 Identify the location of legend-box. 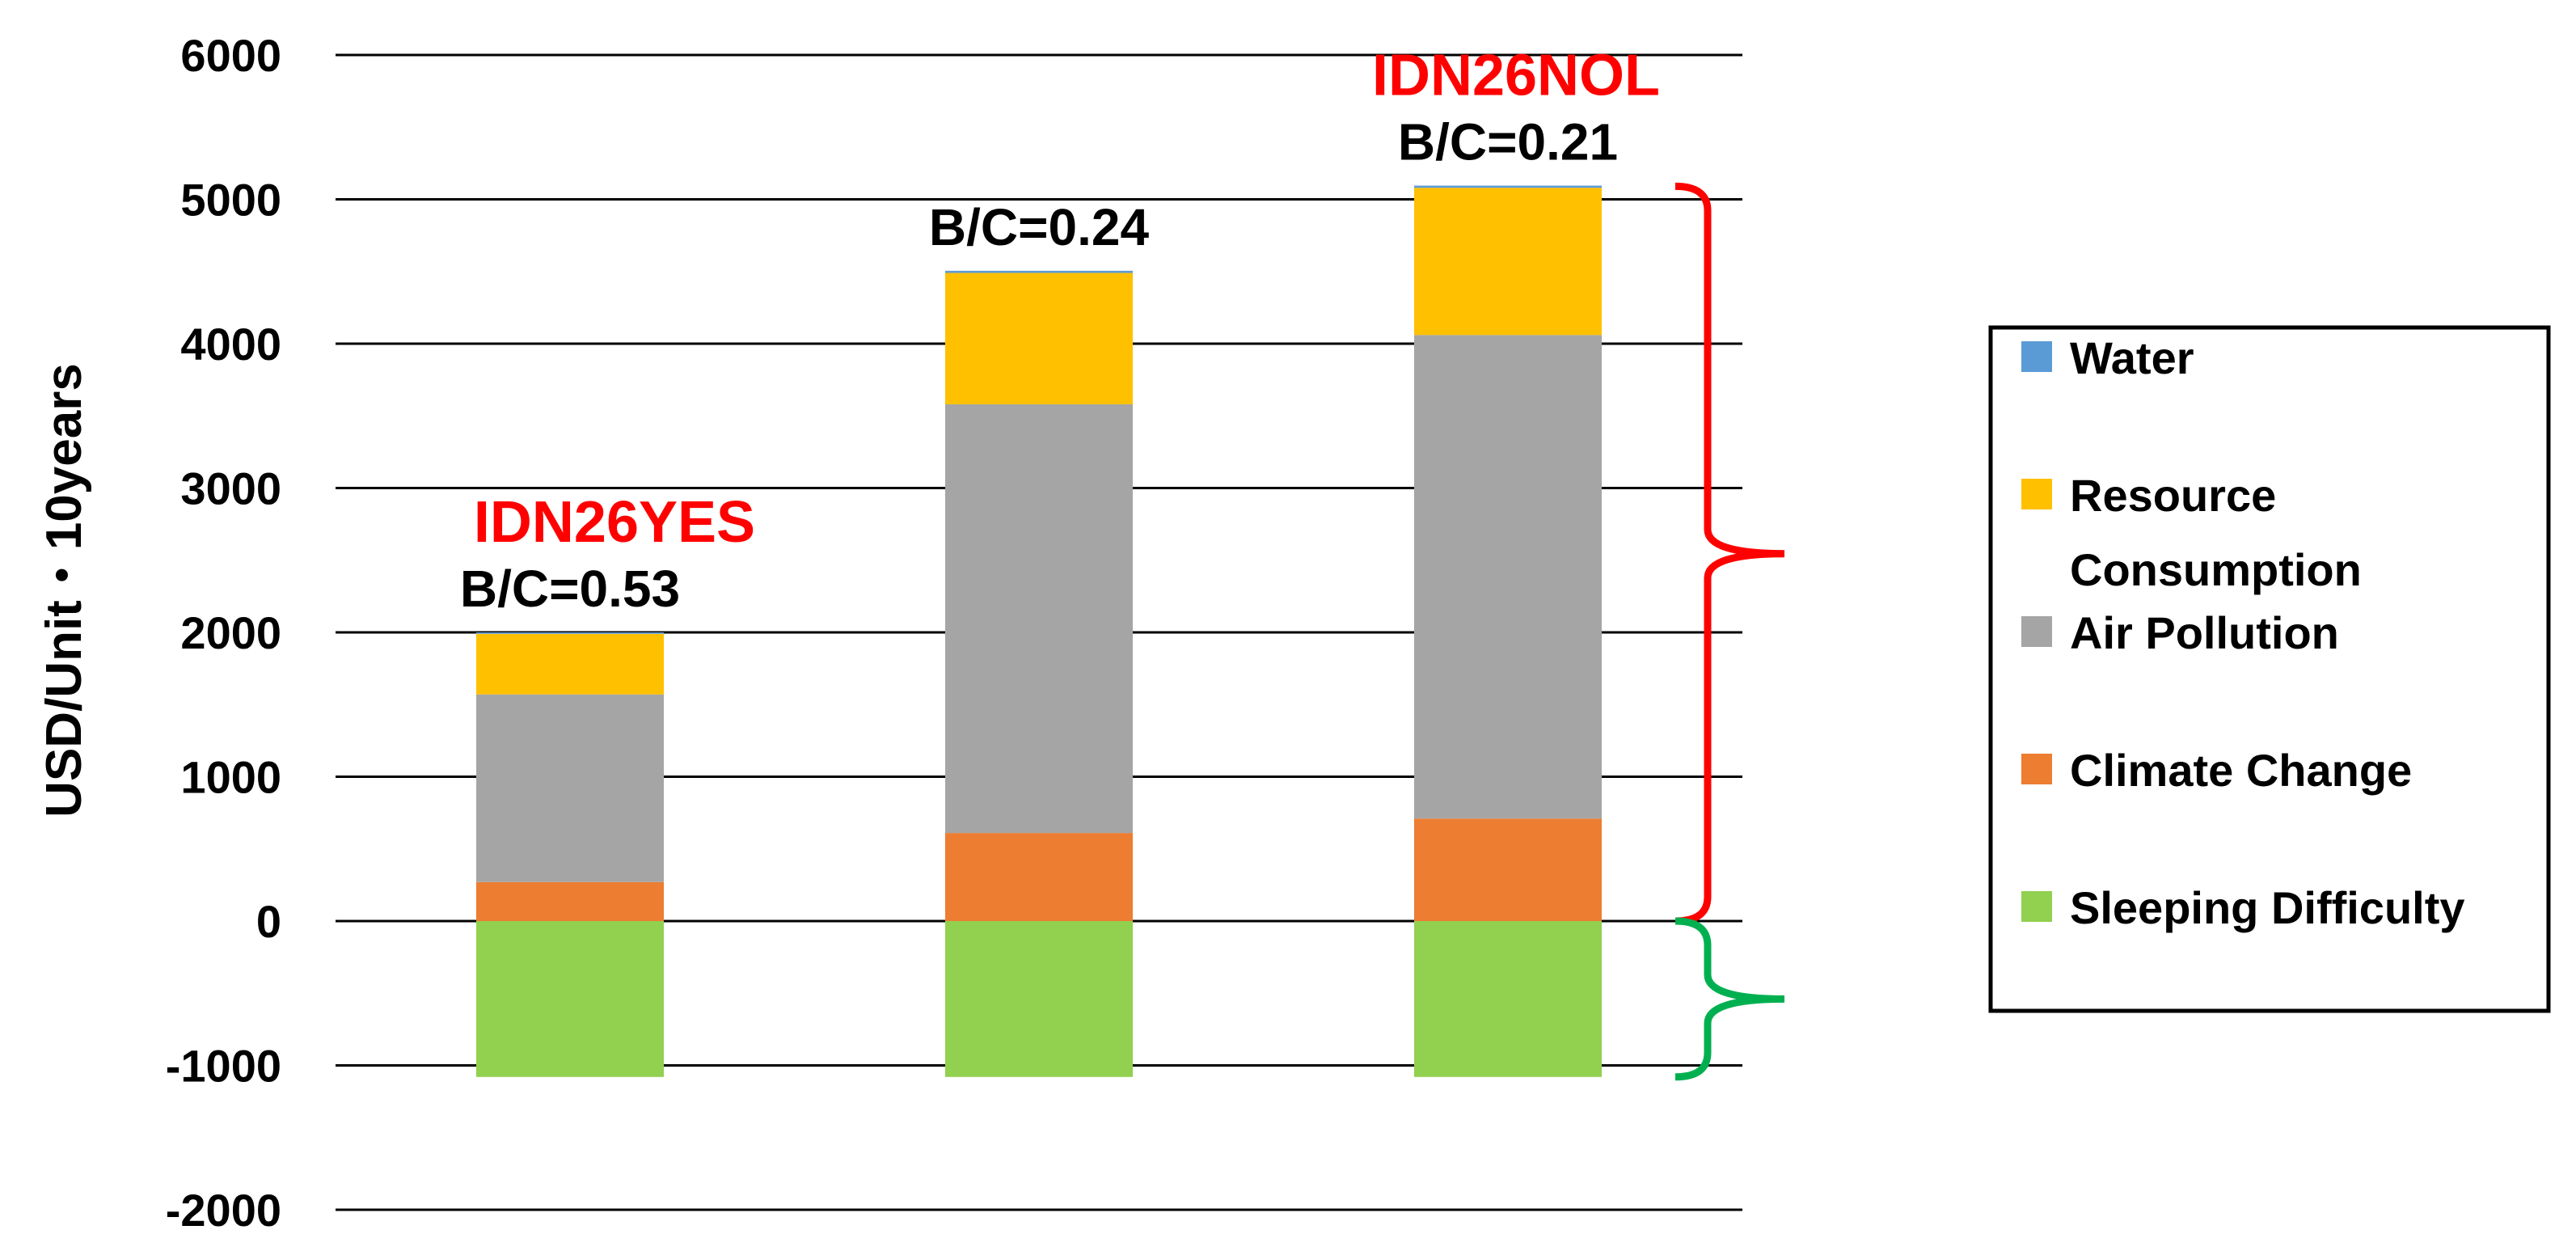
(2269, 669).